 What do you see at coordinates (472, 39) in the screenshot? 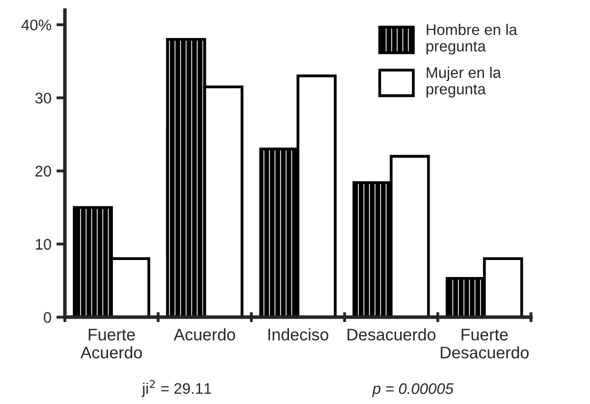
I see `legend-label: Hombre en la pregunta` at bounding box center [472, 39].